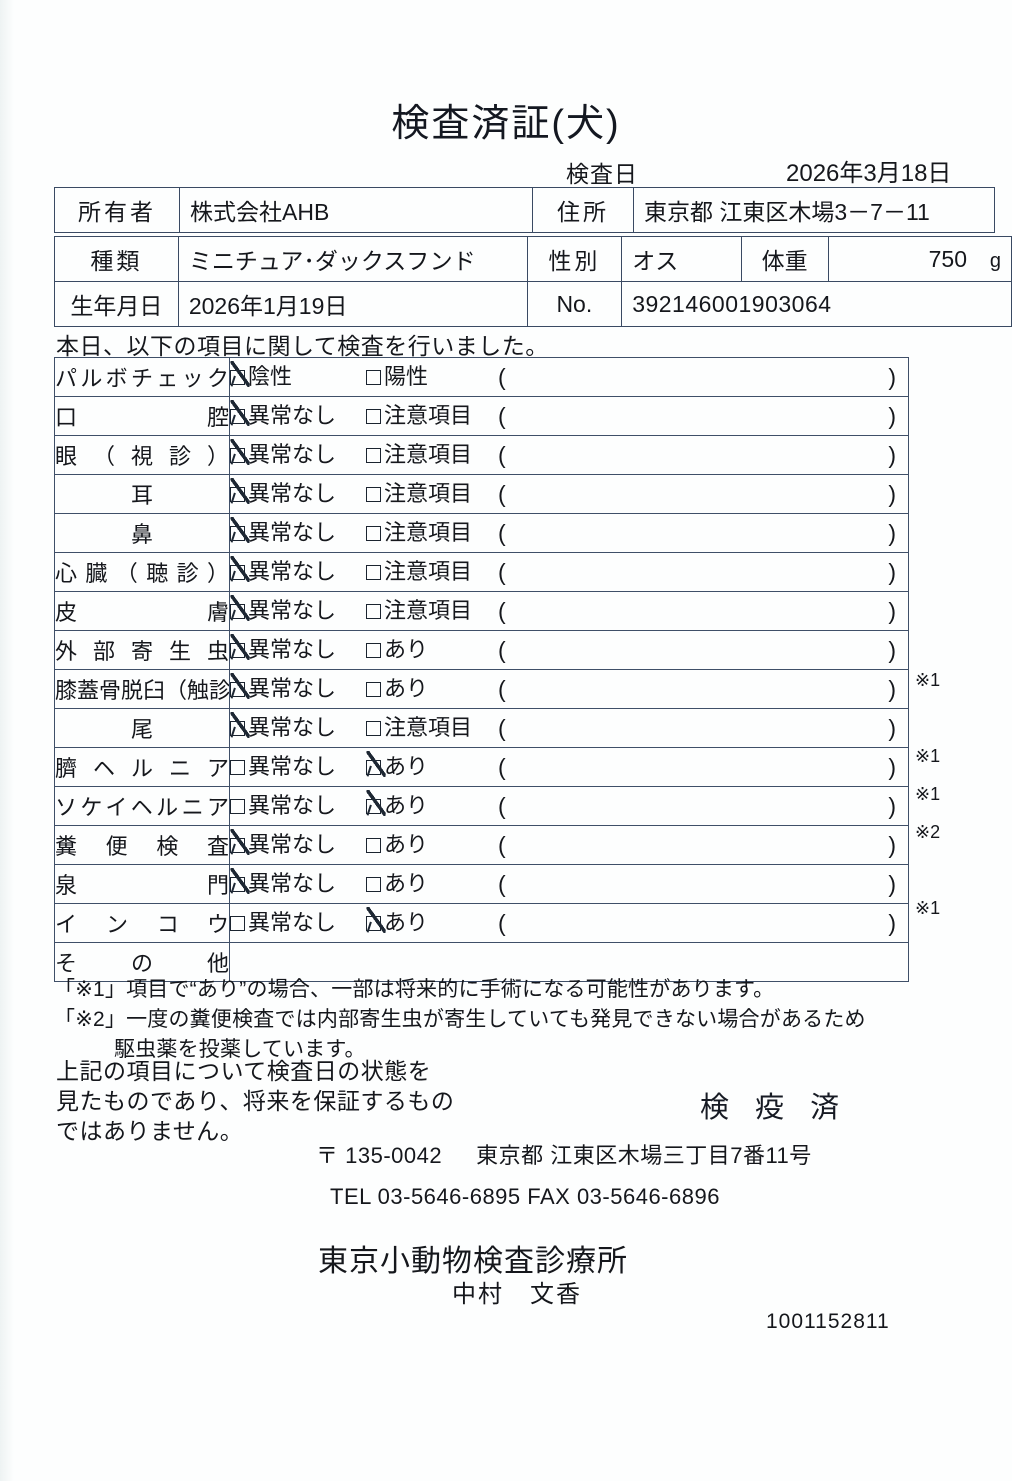  What do you see at coordinates (481, 494) in the screenshot?
I see `table-row: 耳 異常なし 注意項目 ()` at bounding box center [481, 494].